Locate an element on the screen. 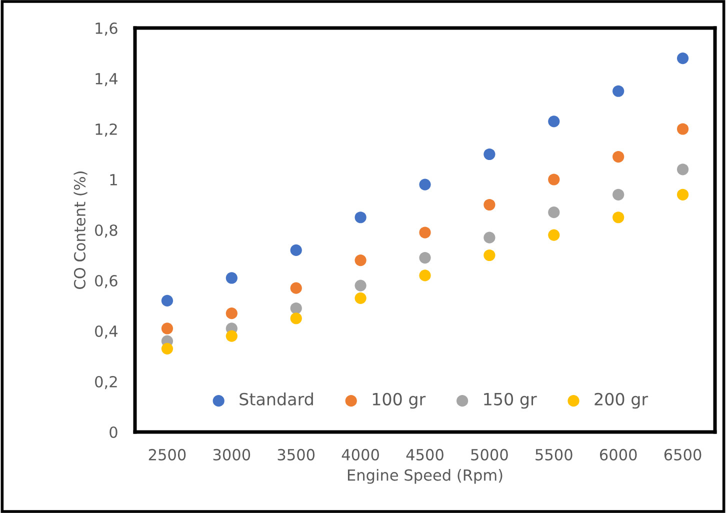 This screenshot has height=513, width=726. y-tick-label: 1,2 is located at coordinates (106, 130).